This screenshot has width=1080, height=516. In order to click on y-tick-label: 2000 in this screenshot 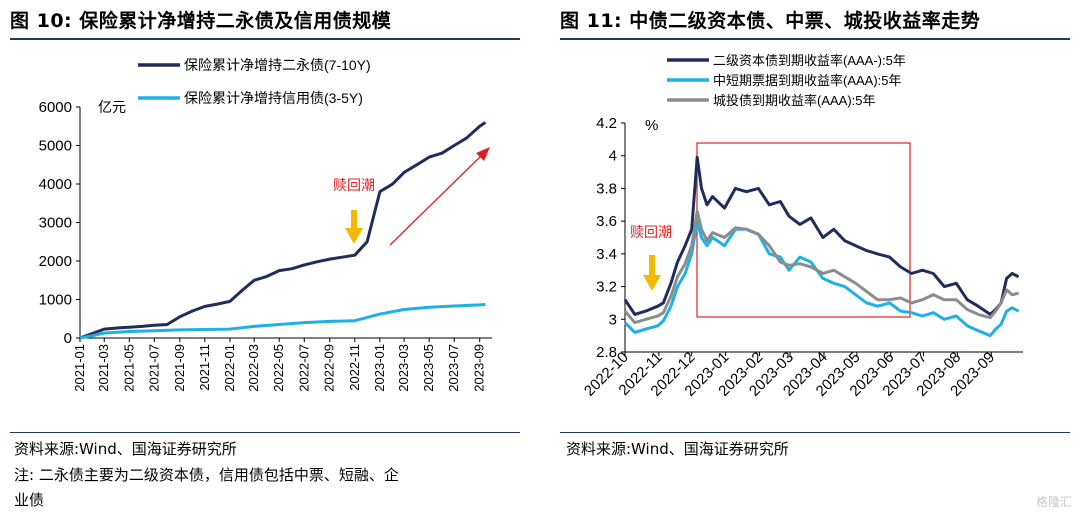, I will do `click(55, 261)`.